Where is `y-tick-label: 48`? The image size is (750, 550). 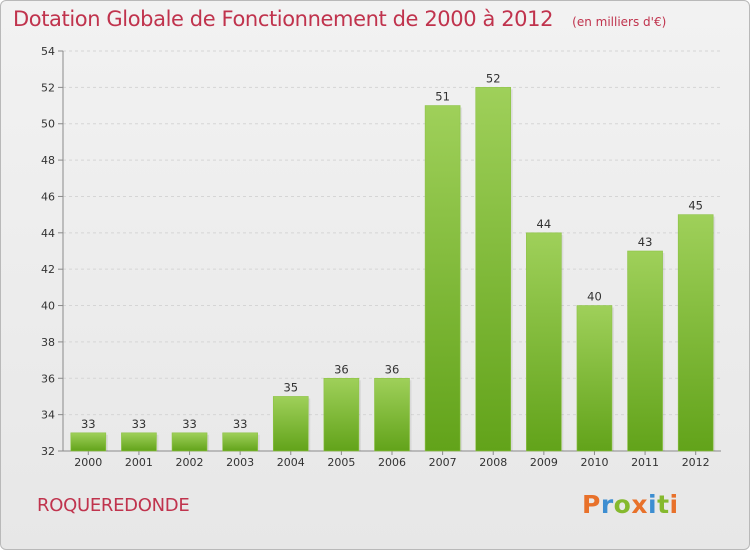
y-tick-label: 48 is located at coordinates (48, 160).